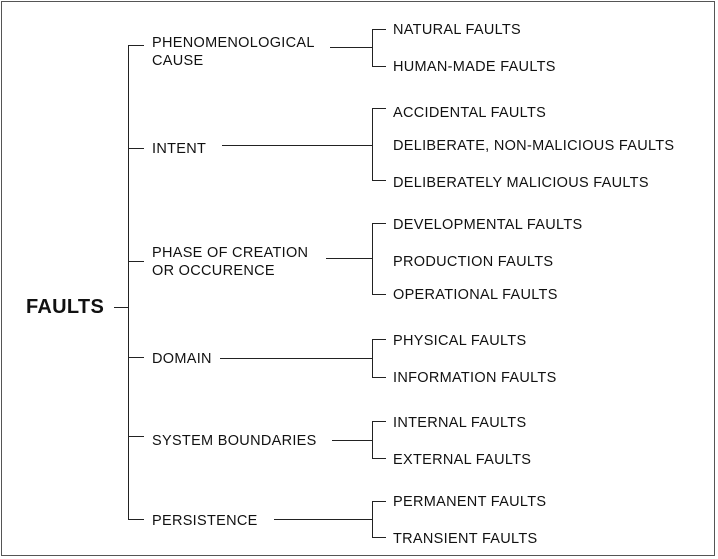  I want to click on category-label-line: PERSISTENCE, so click(205, 521).